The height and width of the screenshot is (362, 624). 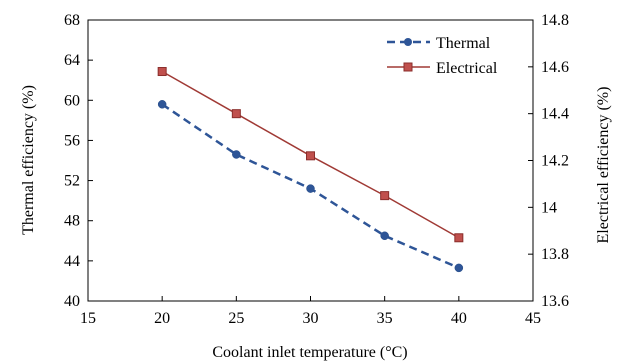 I want to click on x-tick-label: 25, so click(x=236, y=318).